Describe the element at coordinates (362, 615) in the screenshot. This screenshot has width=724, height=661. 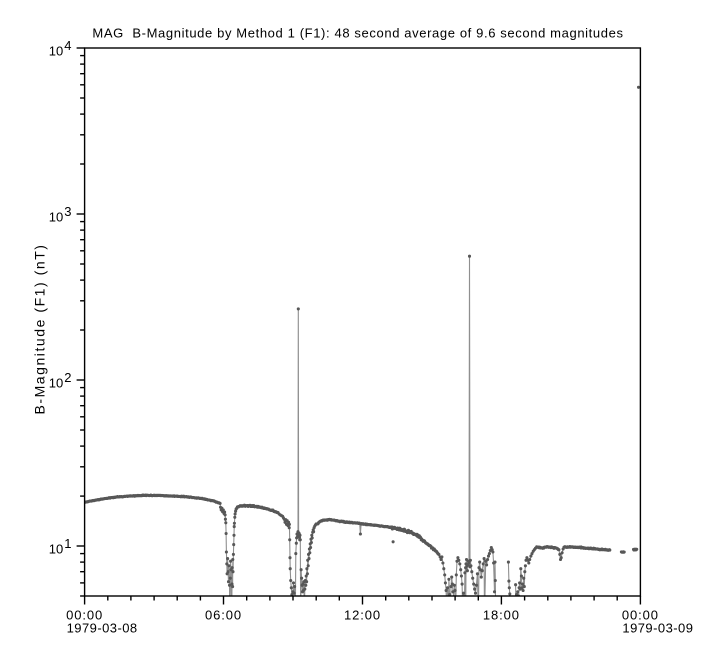
I see `svg-text: 12:00` at that location.